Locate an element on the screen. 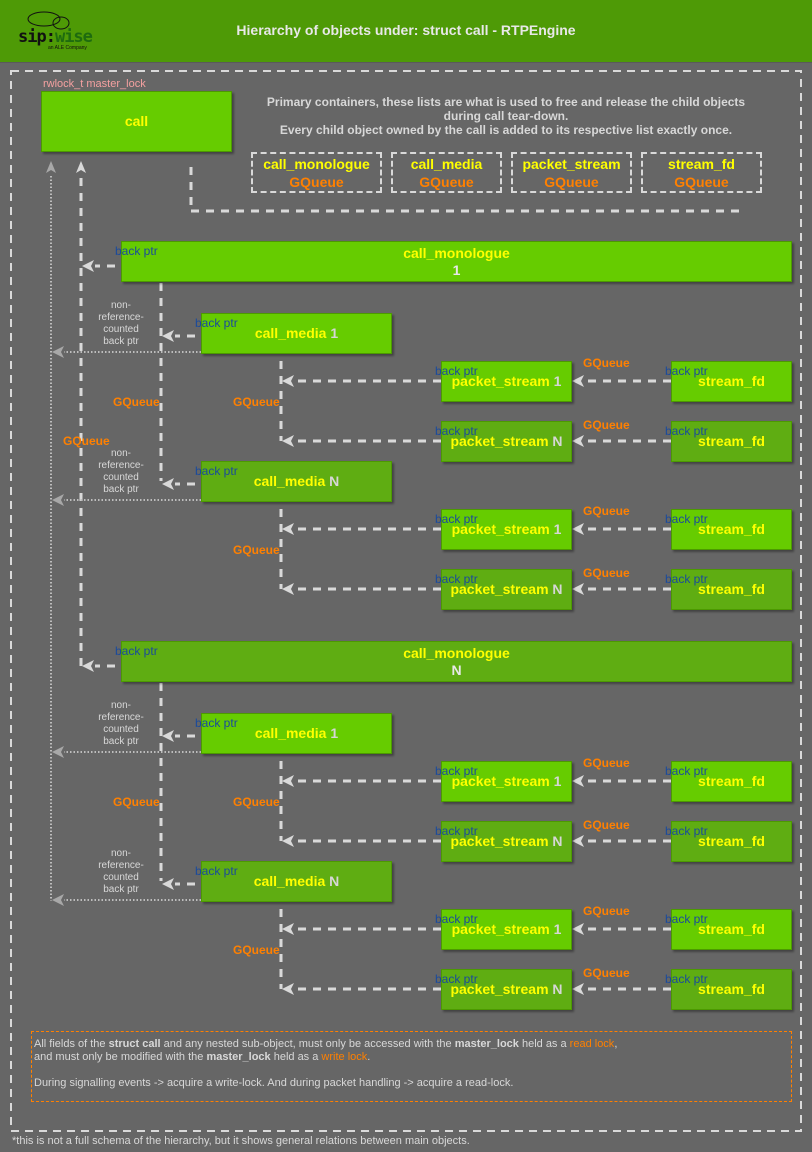 This screenshot has height=1152, width=812. call-monologue-box: call_monologue 1 is located at coordinates (456, 261).